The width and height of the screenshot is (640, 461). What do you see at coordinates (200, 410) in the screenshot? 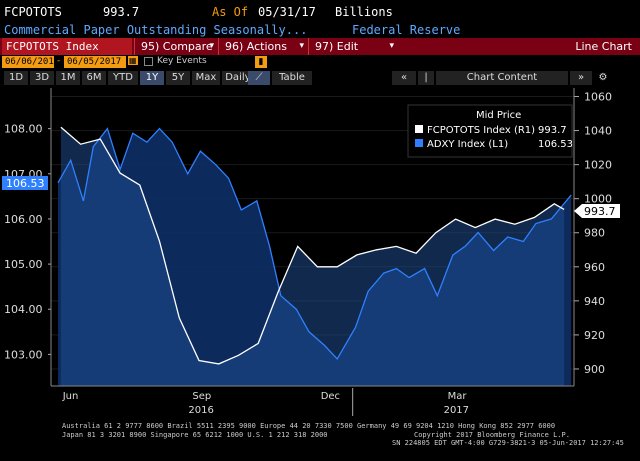
I see `year-label: 2016` at bounding box center [200, 410].